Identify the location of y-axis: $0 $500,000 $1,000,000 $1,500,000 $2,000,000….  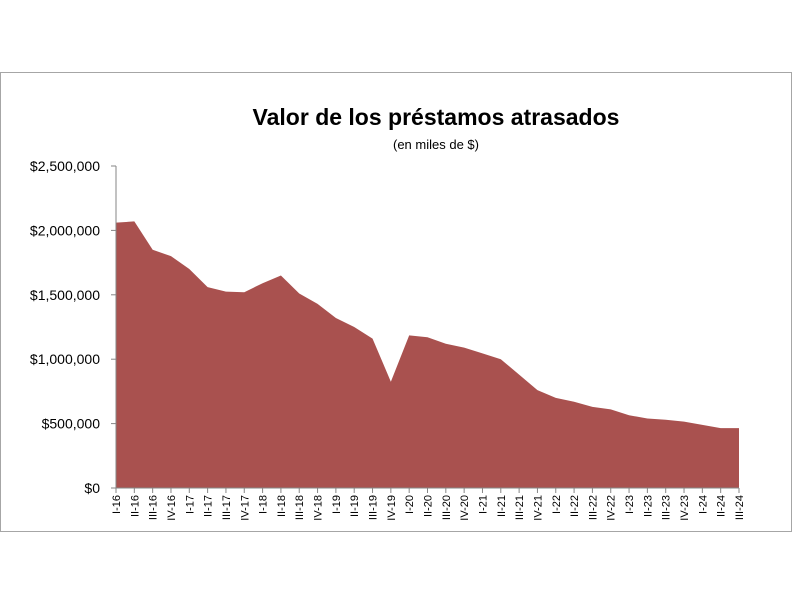
(73, 327).